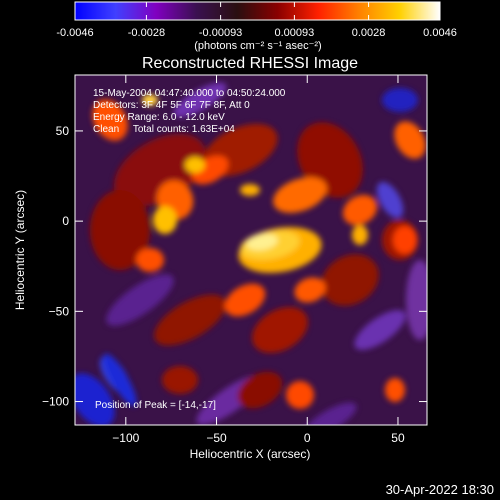 This screenshot has height=500, width=500. I want to click on colorbar-frame, so click(257, 11).